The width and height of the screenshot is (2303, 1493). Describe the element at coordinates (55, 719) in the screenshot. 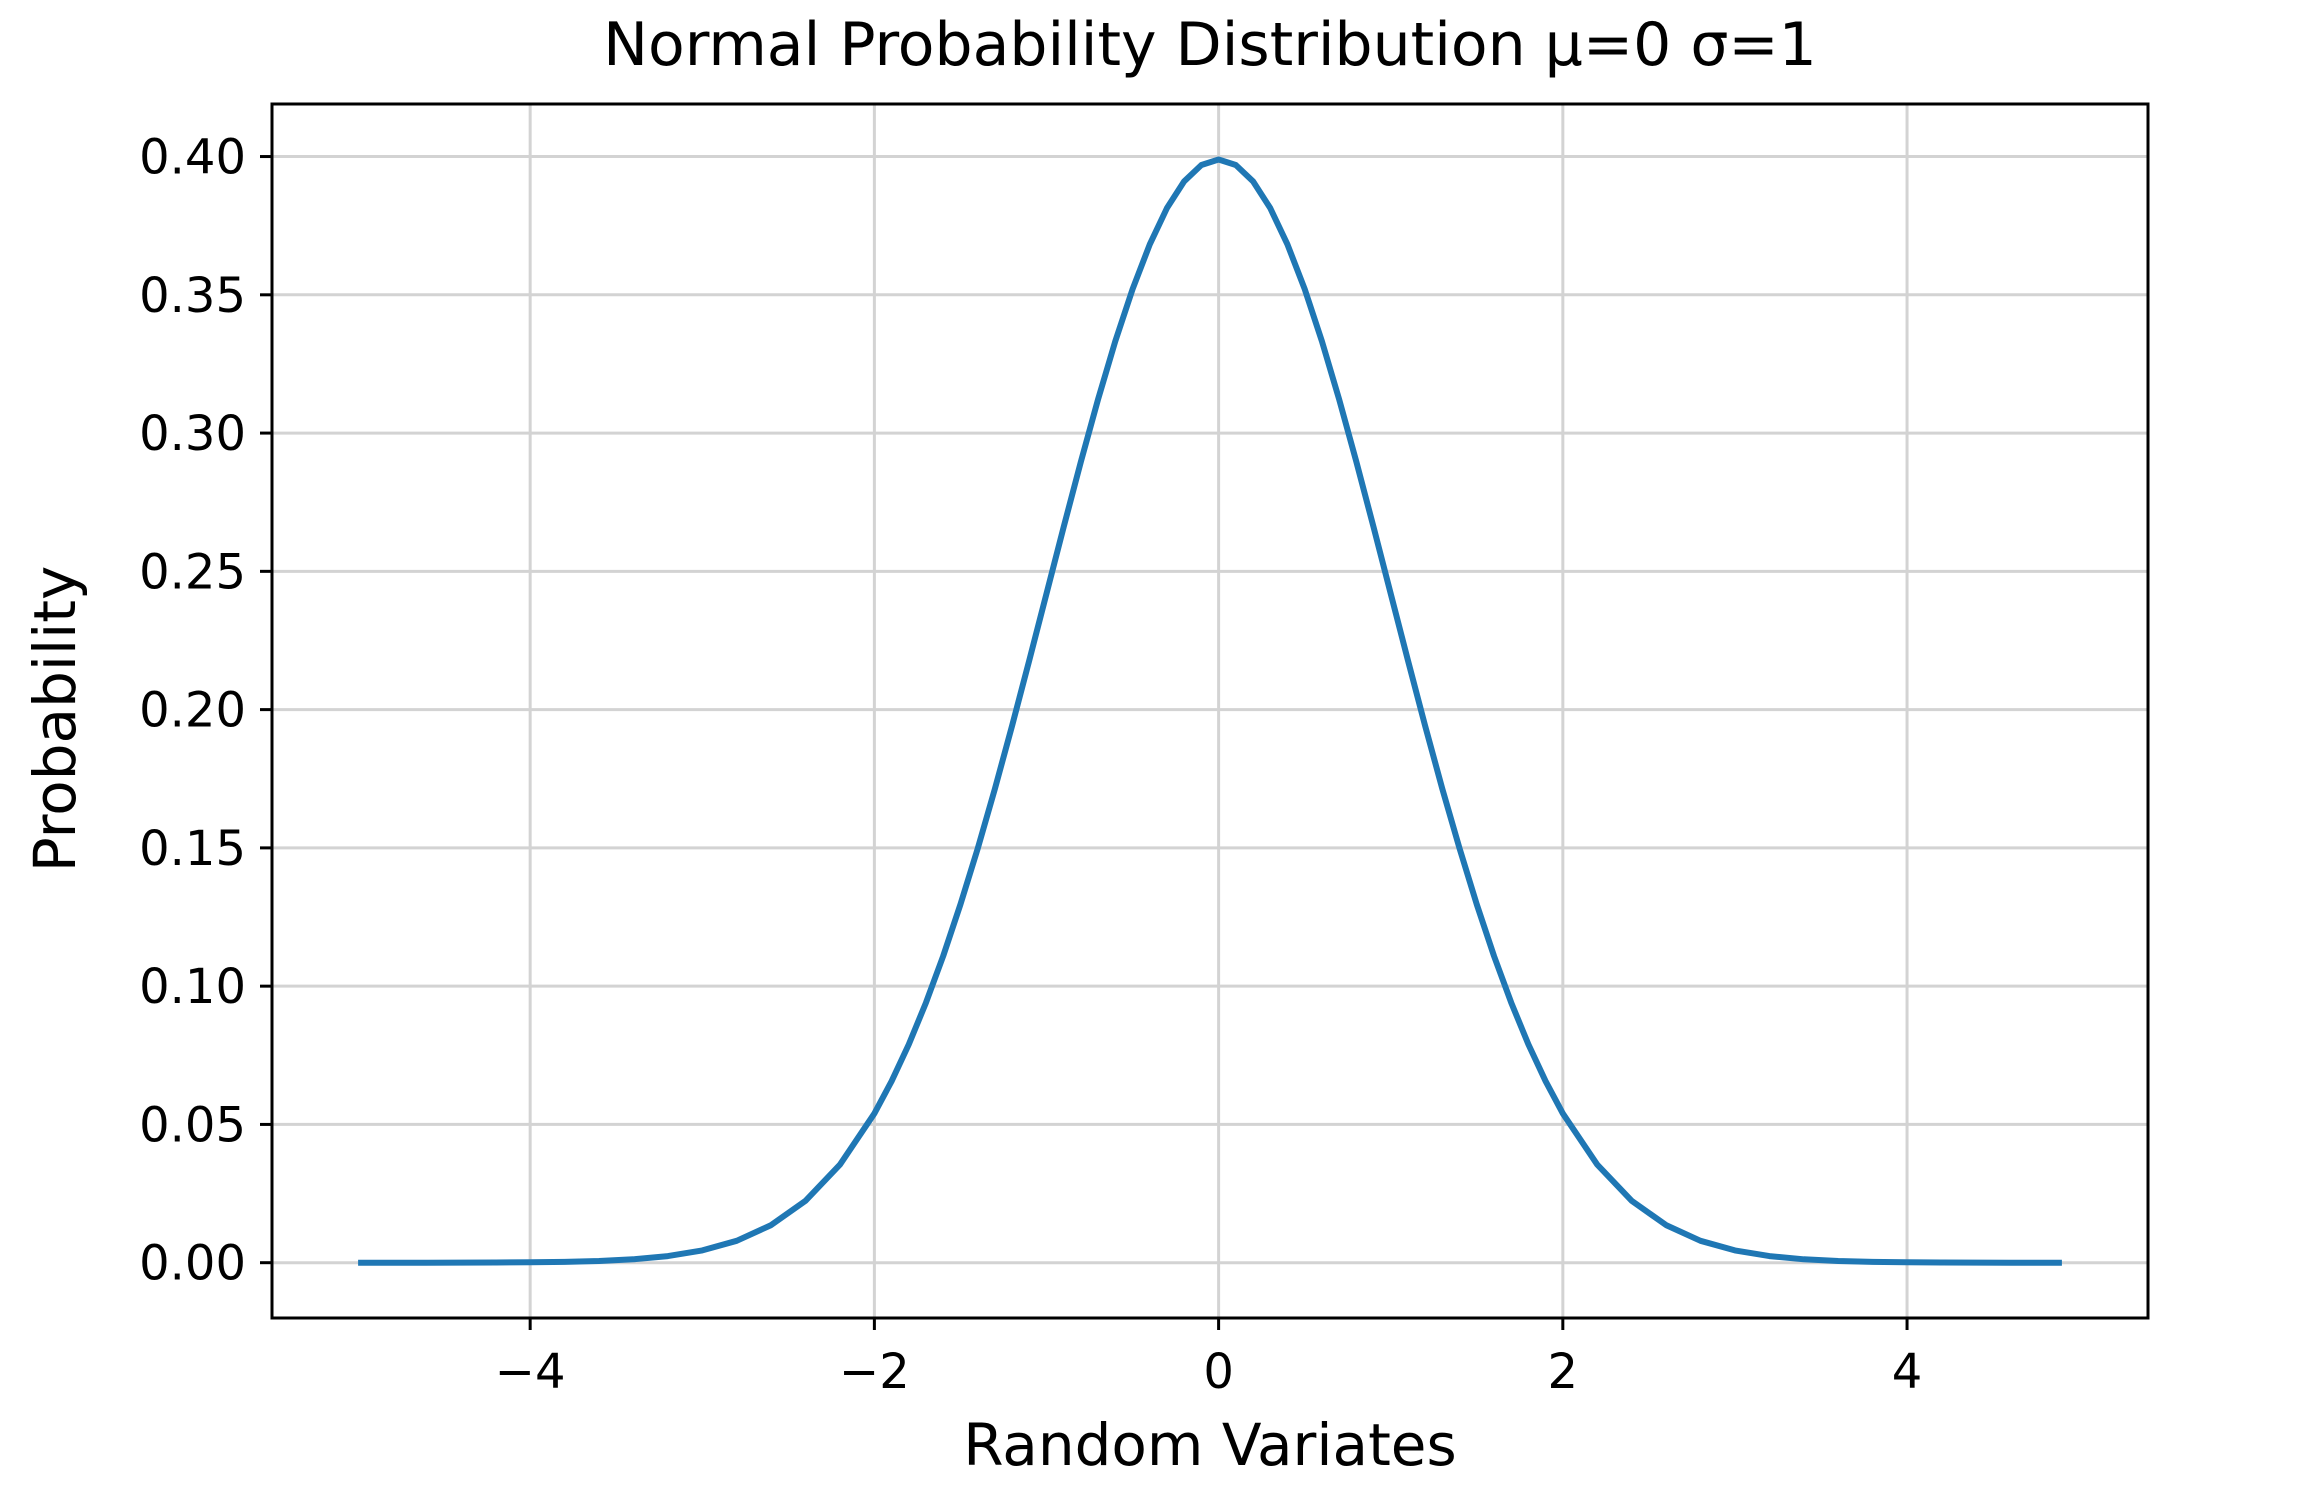

I see `y-axis-label: Probability` at that location.